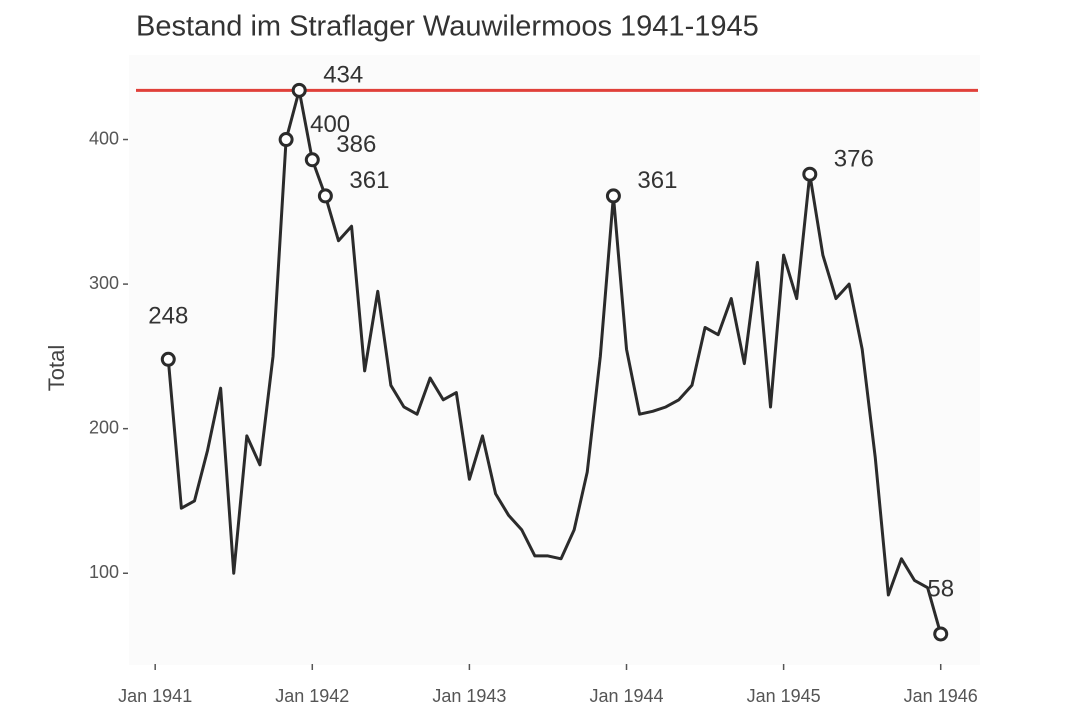 The image size is (1077, 723). Describe the element at coordinates (155, 696) in the screenshot. I see `x-tick-label: Jan 1941` at that location.